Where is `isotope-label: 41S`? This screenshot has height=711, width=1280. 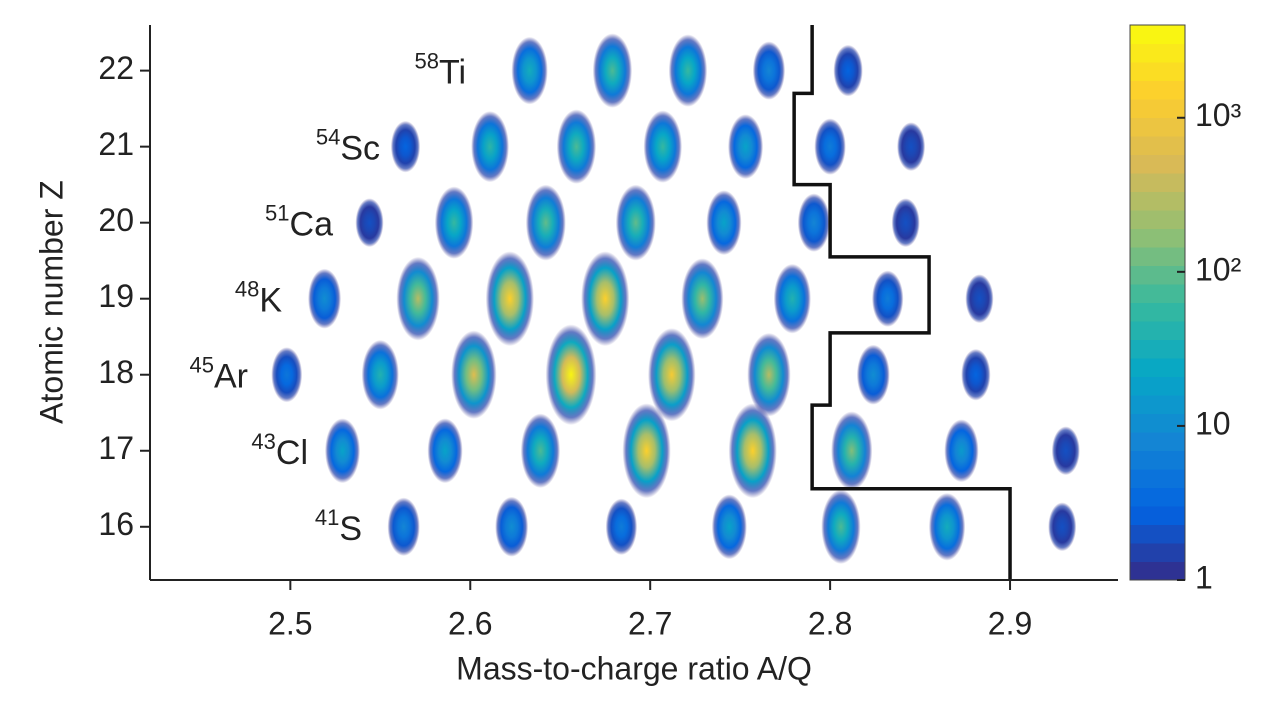 isotope-label: 41S is located at coordinates (338, 526).